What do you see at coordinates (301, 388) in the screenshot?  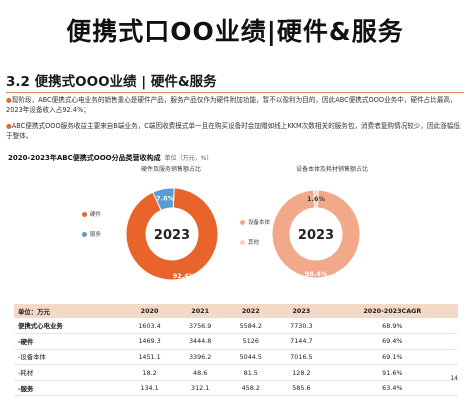 I see `table-cell: 585.6` at bounding box center [301, 388].